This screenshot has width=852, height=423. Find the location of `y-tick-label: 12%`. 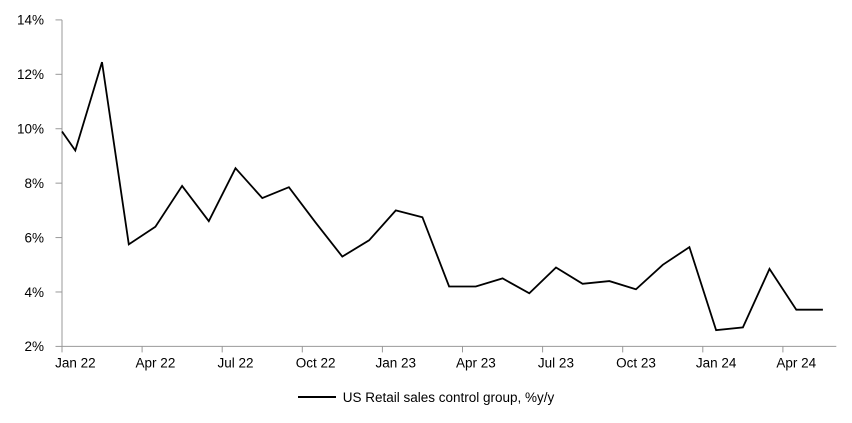

y-tick-label: 12% is located at coordinates (30, 74).